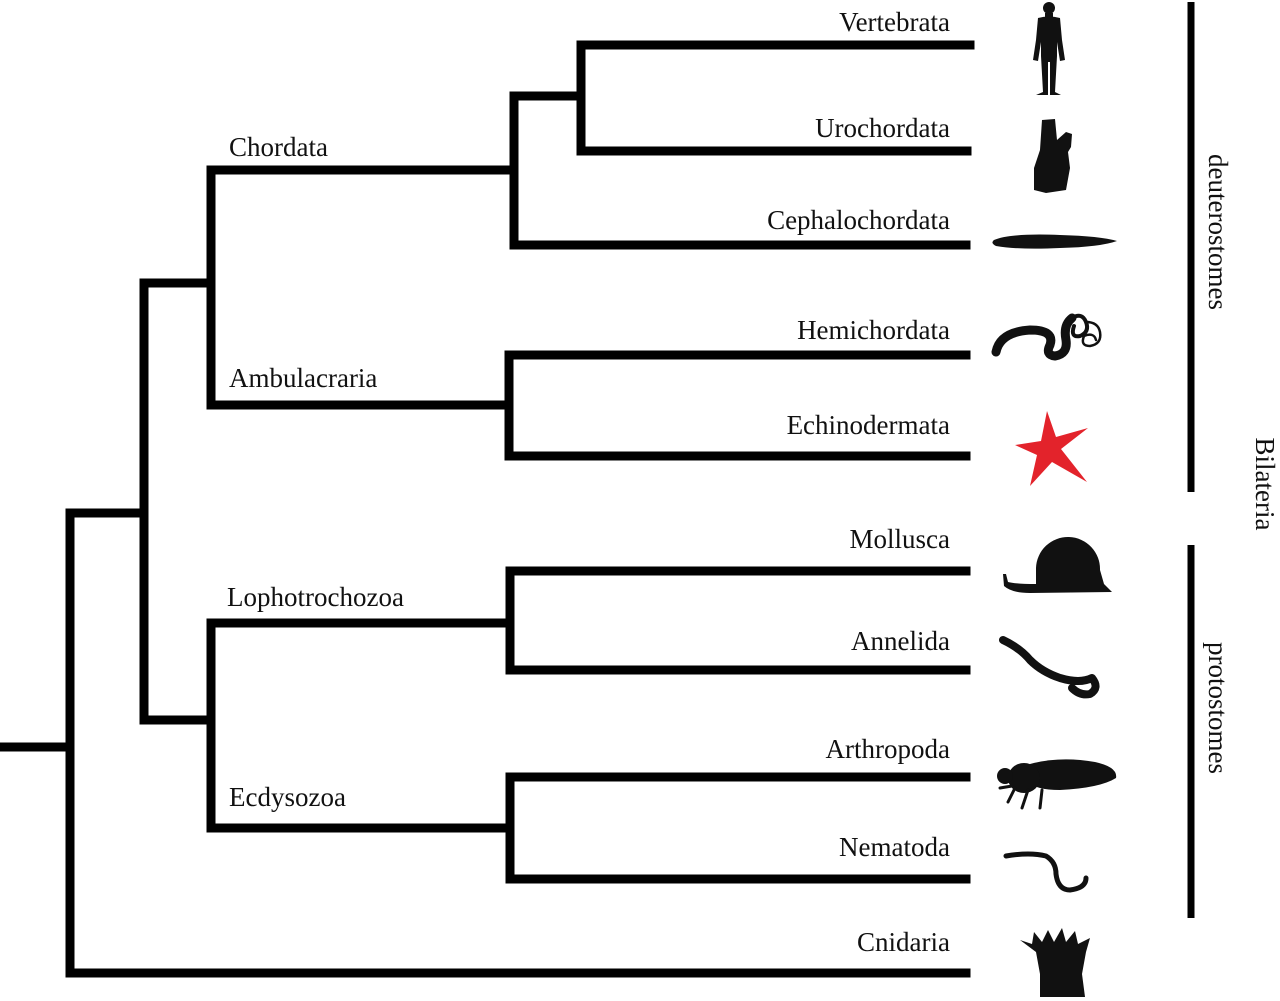 This screenshot has width=1280, height=1001. I want to click on group-label-protostomes: protostomes, so click(1218, 708).